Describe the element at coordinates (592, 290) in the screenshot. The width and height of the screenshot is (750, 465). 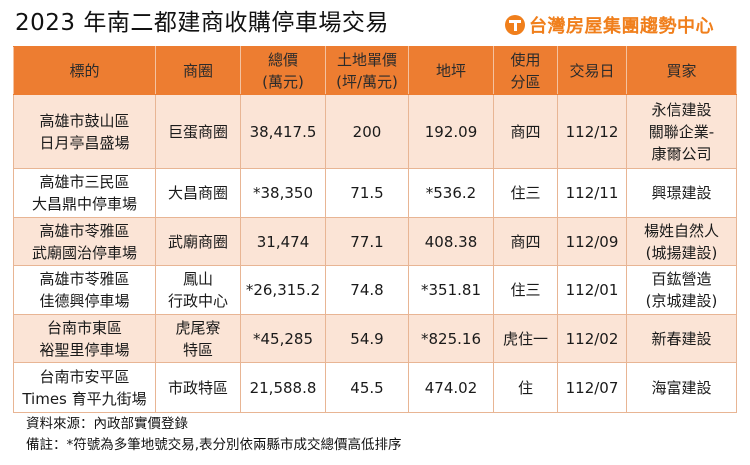
I see `cell-date: 112/01` at that location.